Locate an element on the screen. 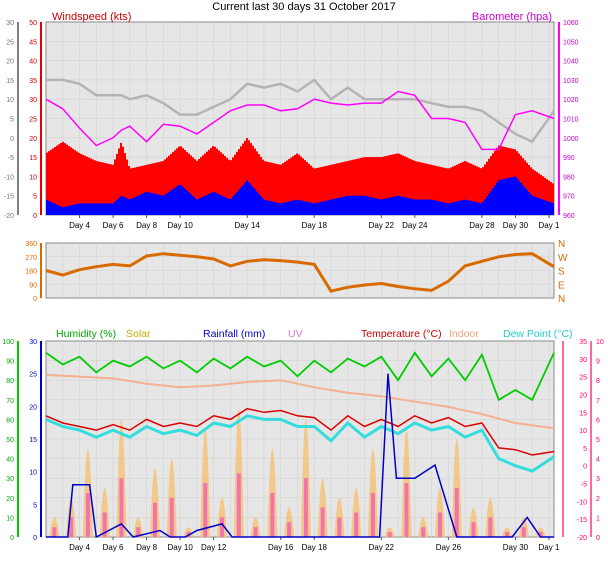  gust-axis-tick-9: -15 is located at coordinates (9, 197).